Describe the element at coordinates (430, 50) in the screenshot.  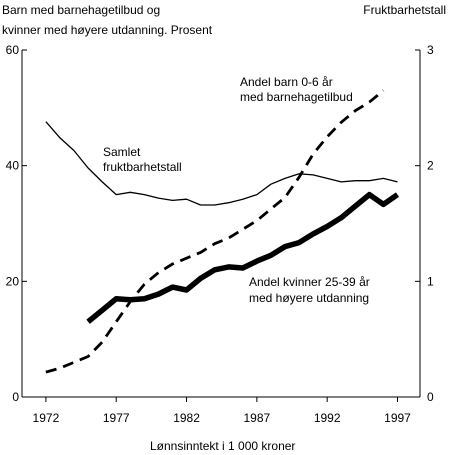
I see `right-tick-label: 3` at that location.